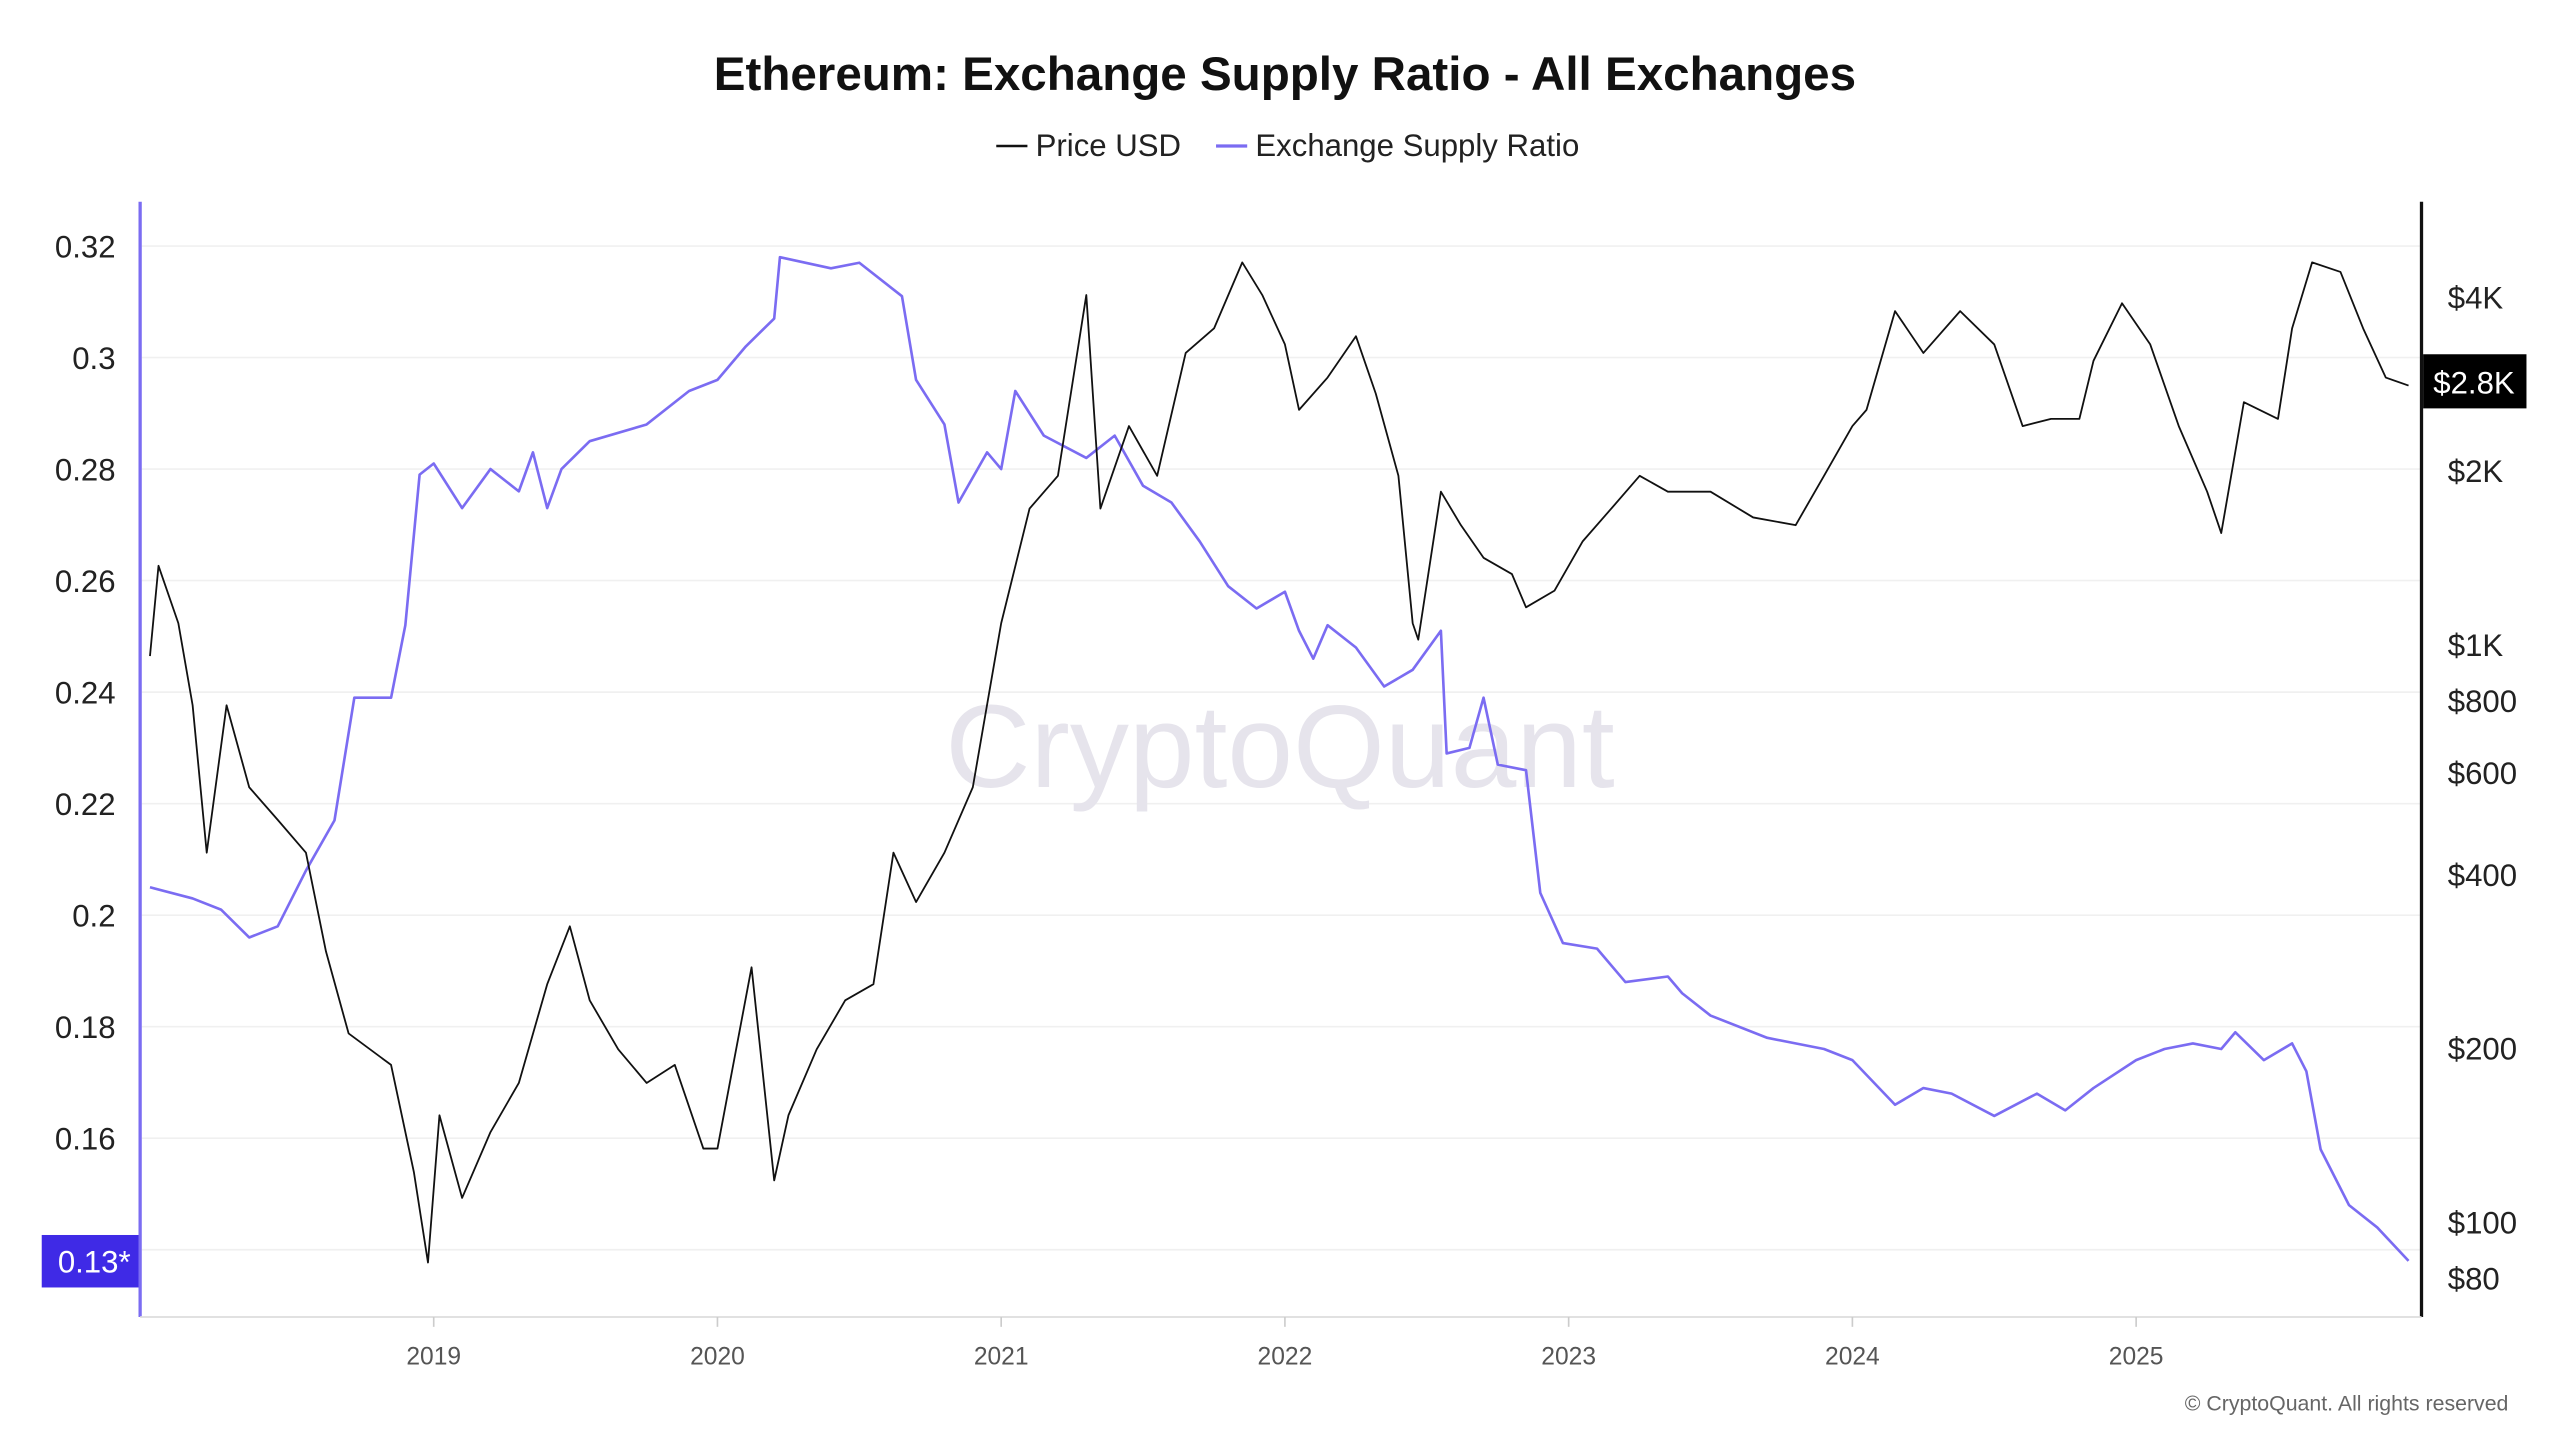 This screenshot has height=1440, width=2560. What do you see at coordinates (85, 581) in the screenshot?
I see `left-tick-label: 0.26` at bounding box center [85, 581].